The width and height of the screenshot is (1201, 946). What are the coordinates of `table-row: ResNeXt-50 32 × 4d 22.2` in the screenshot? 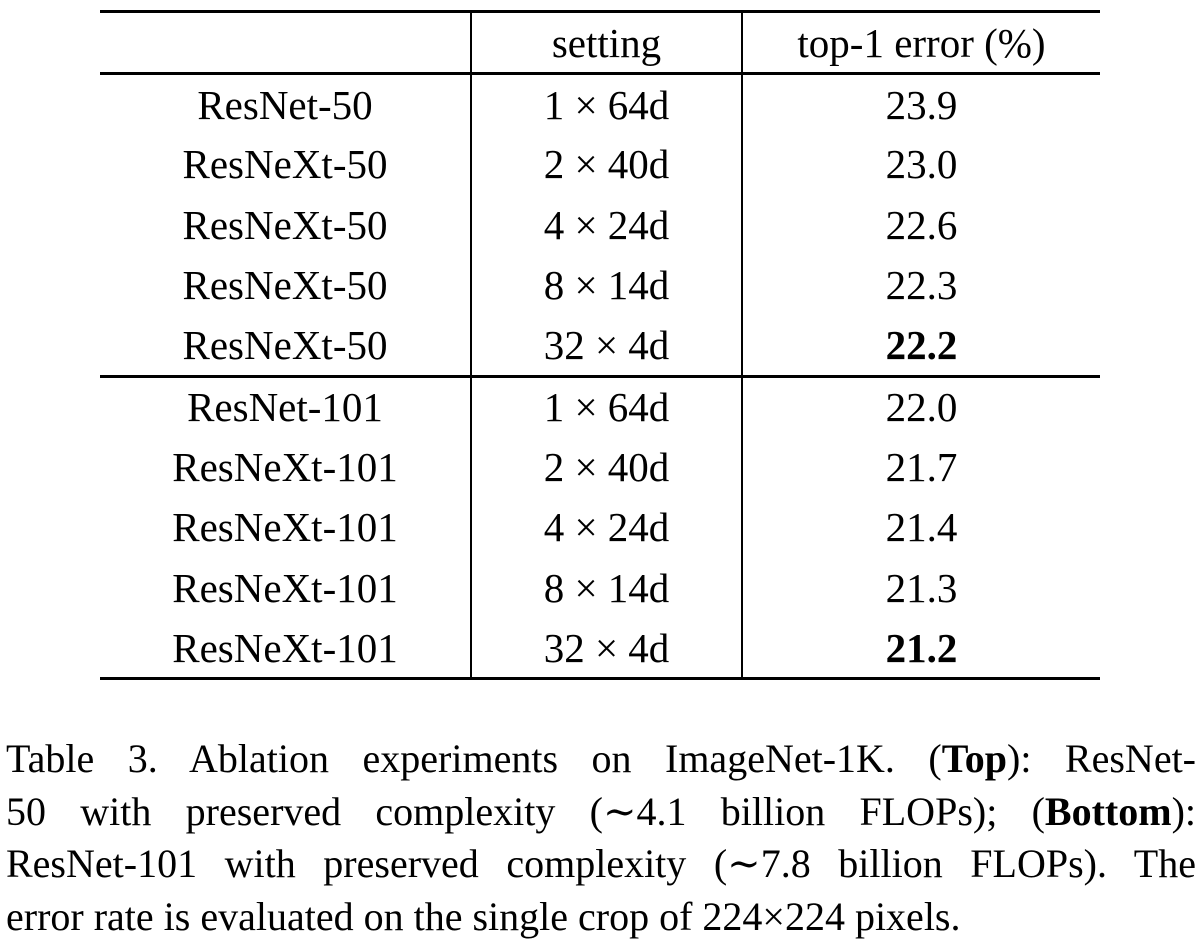 It's located at (600, 345).